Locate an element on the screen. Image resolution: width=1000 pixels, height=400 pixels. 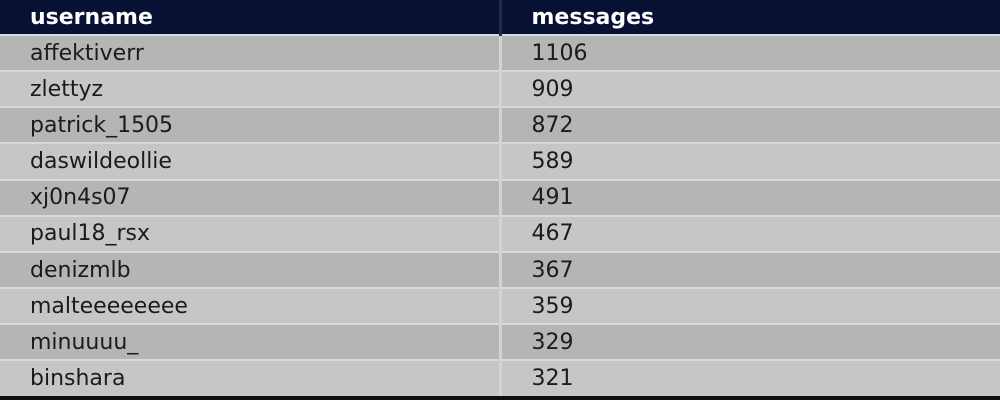
username-cell: denizmlb is located at coordinates (250, 269).